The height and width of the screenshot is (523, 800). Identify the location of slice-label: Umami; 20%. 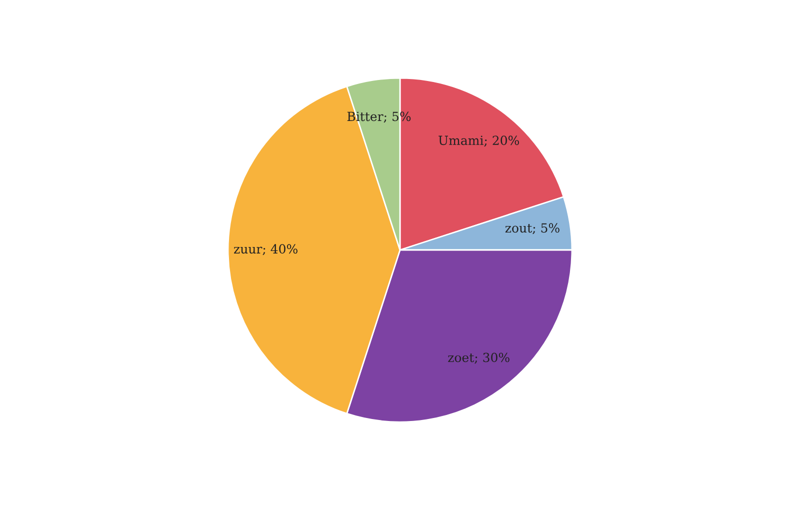
(478, 141).